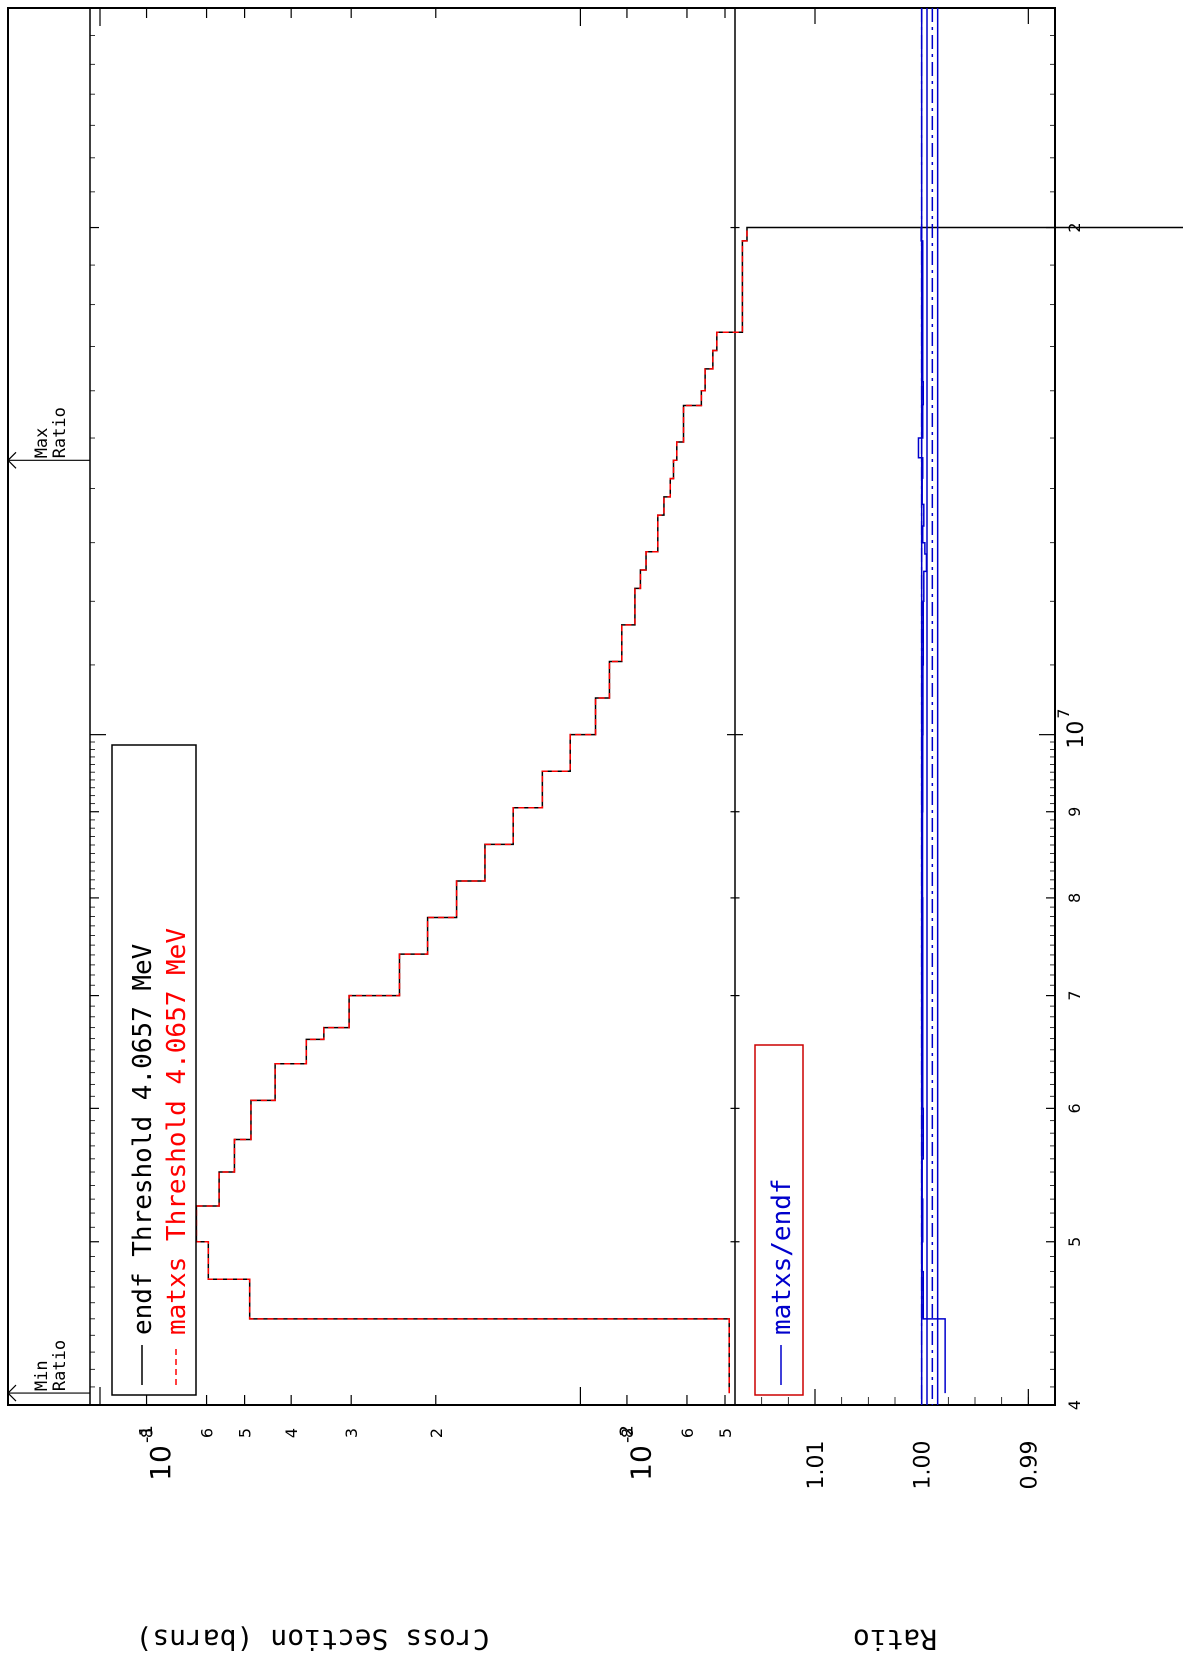 Image resolution: width=1183 pixels, height=1668 pixels. I want to click on svg-text: 1.01, so click(816, 1465).